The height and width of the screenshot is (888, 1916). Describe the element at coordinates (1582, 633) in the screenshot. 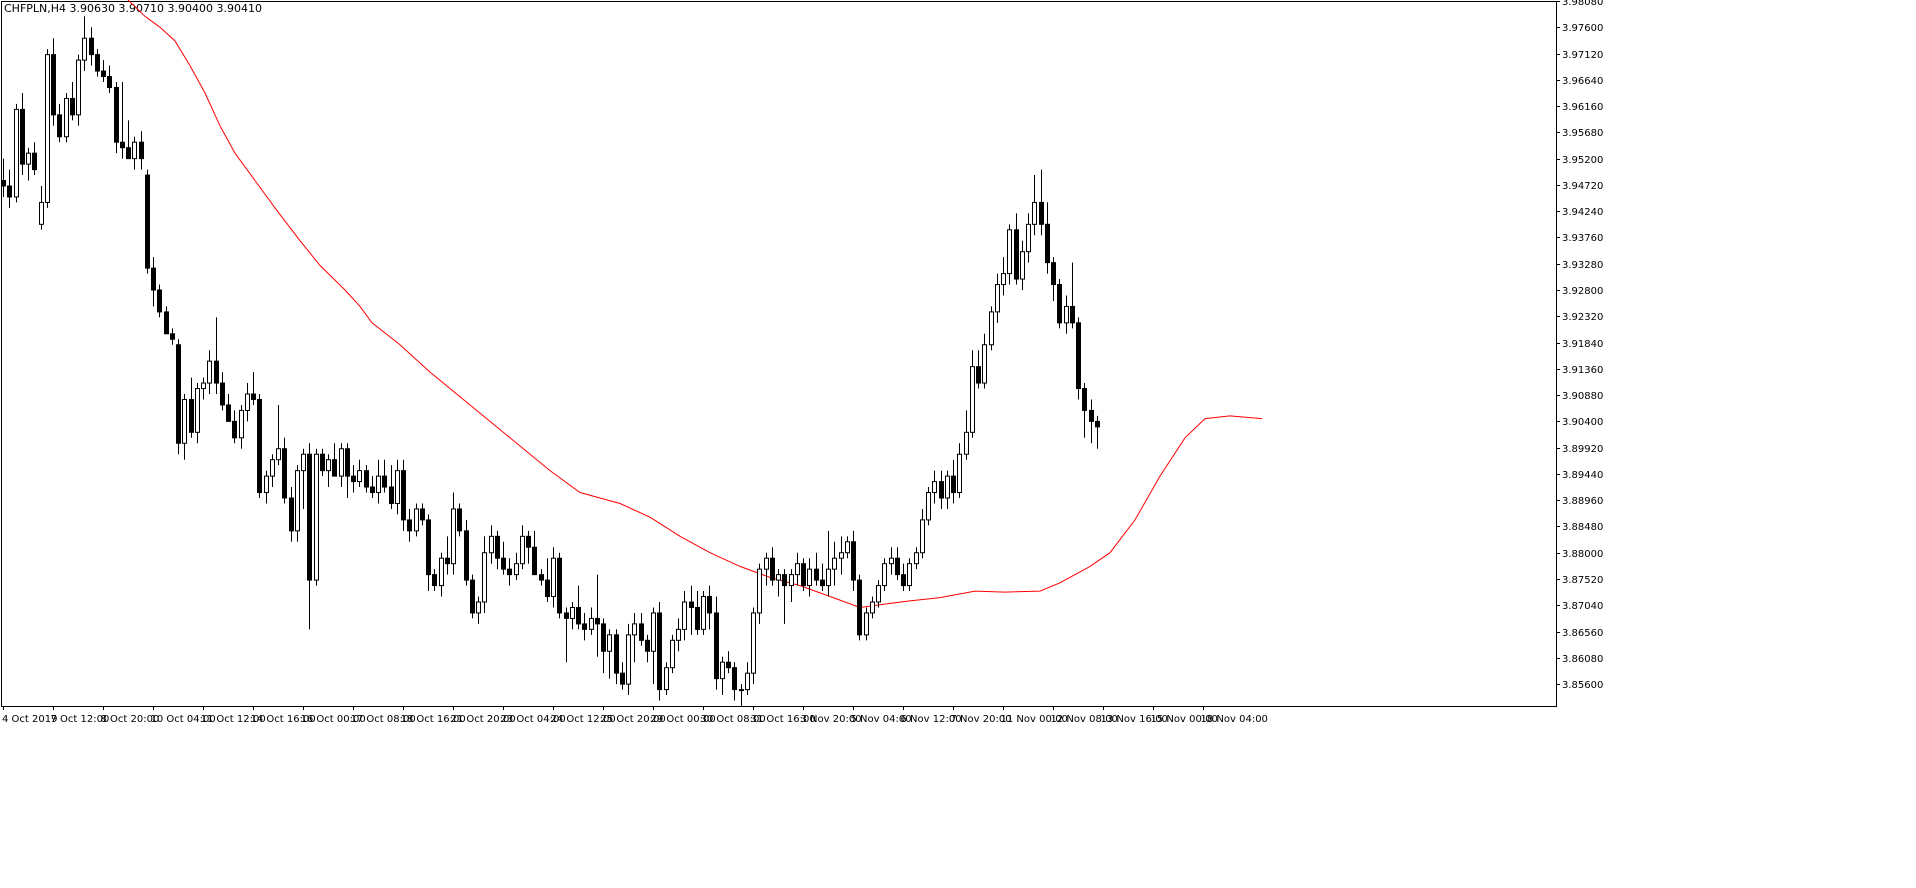

I see `y-tick-label: 3.86560` at that location.